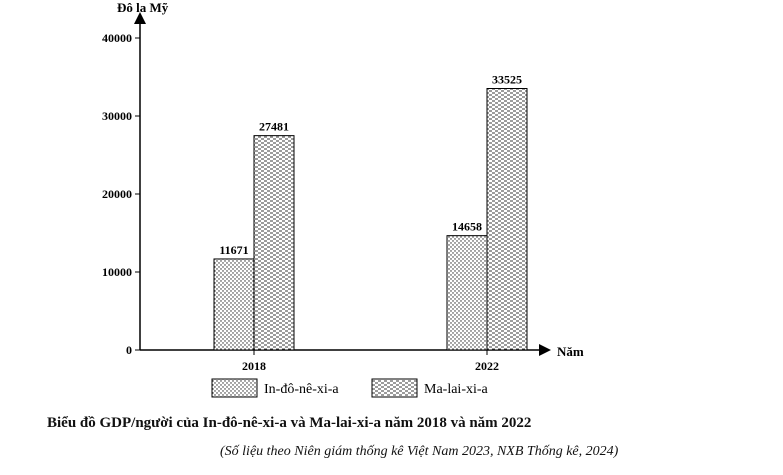 Image resolution: width=783 pixels, height=475 pixels. Describe the element at coordinates (234, 304) in the screenshot. I see `bar-indonesia-2018` at that location.